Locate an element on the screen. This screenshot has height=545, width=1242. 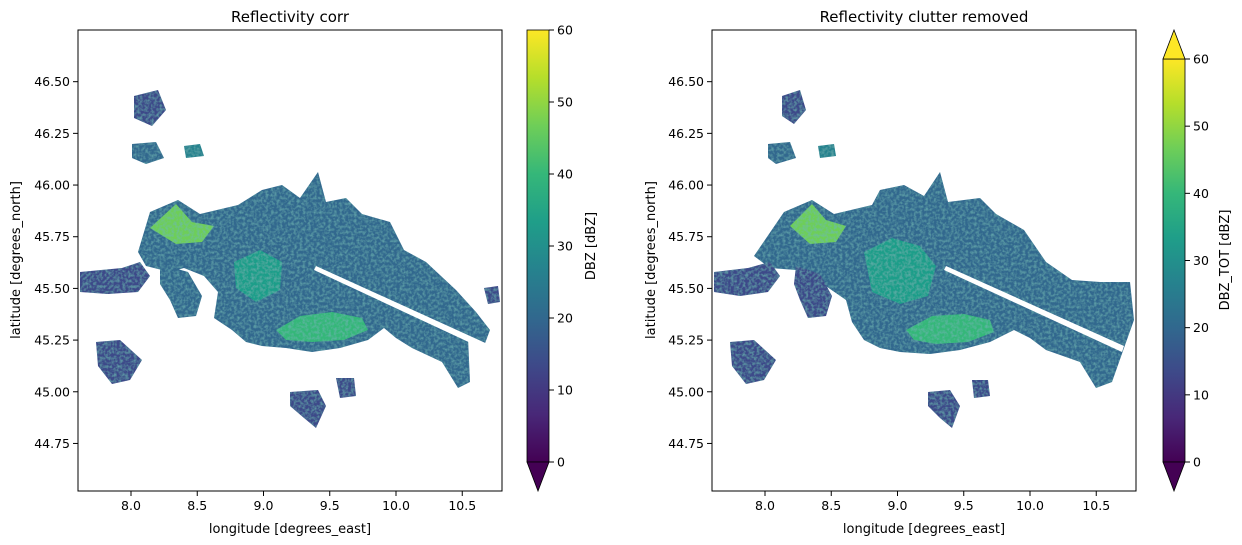
echo-region-east-cell is located at coordinates (492, 295).